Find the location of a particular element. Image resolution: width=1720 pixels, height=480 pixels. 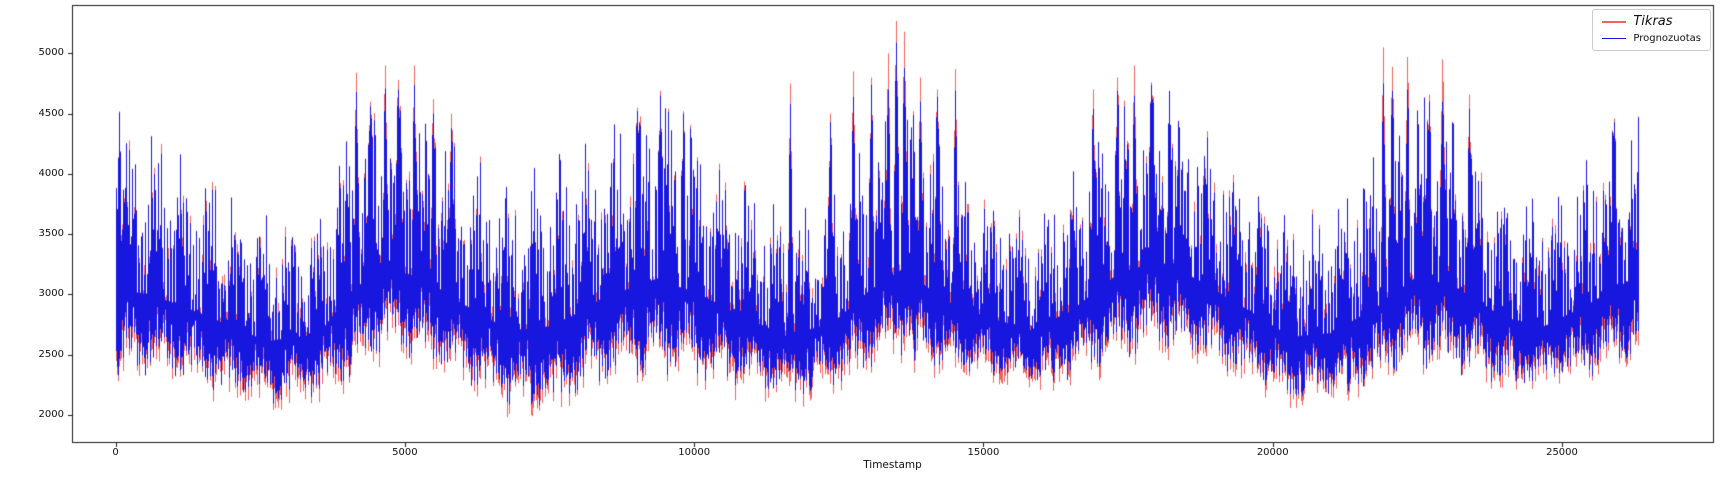

x-tick-label: 0 is located at coordinates (115, 452).